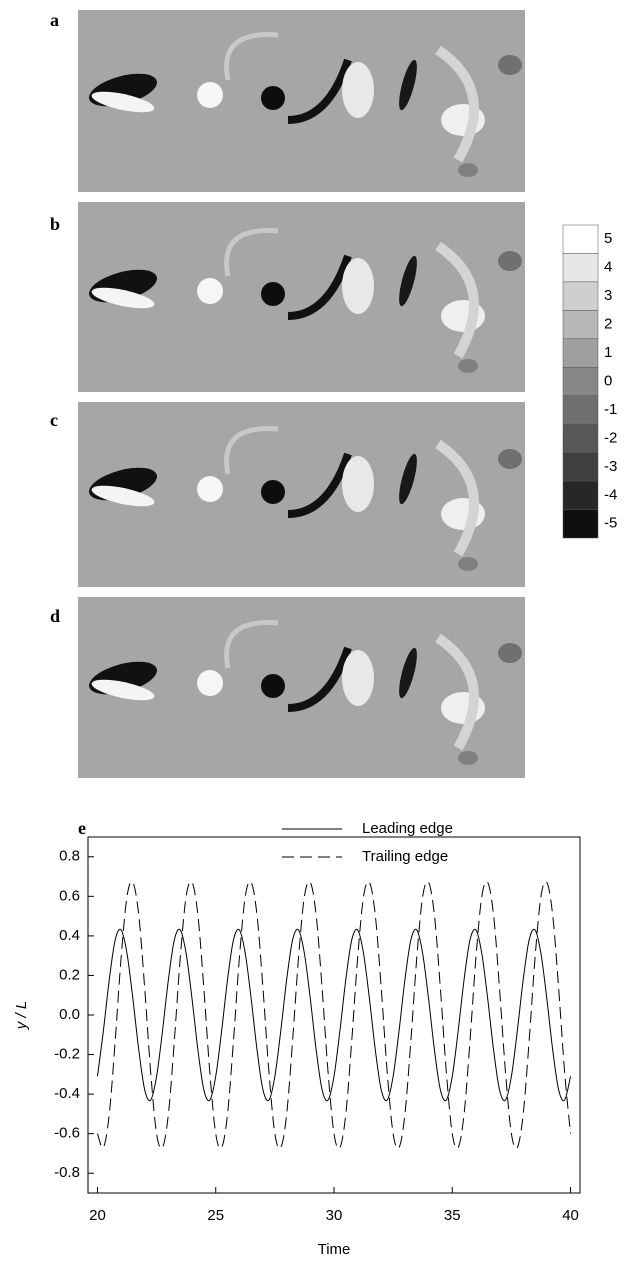  I want to click on panel-label: e, so click(82, 828).